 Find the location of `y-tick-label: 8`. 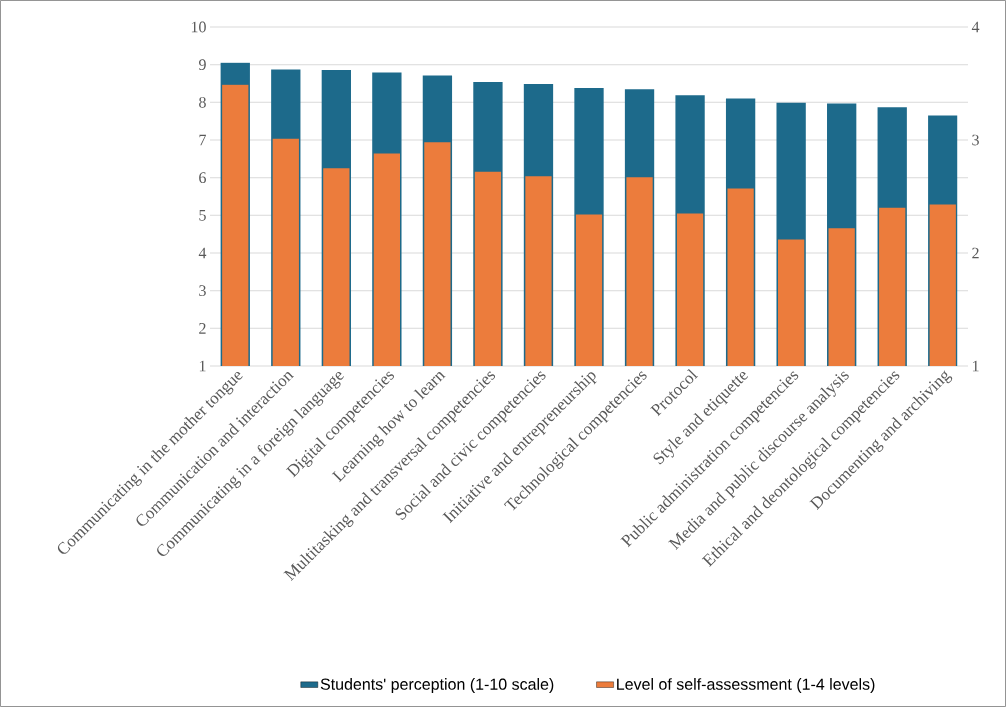

y-tick-label: 8 is located at coordinates (202, 102).